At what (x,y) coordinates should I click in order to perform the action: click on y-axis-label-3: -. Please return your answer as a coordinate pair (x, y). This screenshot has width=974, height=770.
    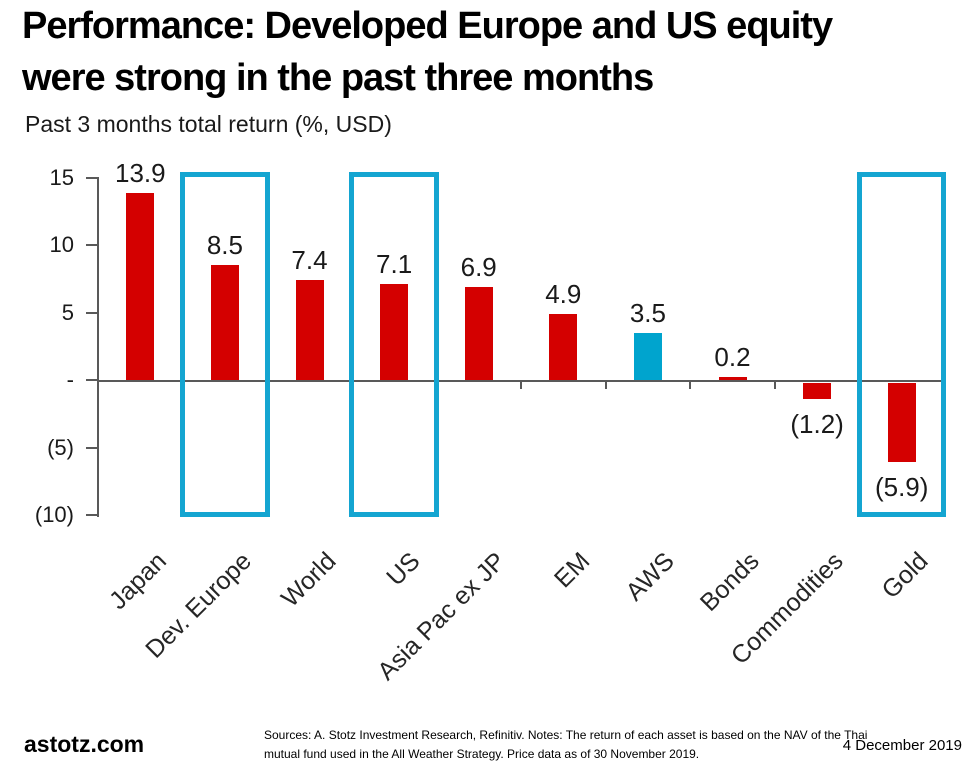
    Looking at the image, I should click on (70, 380).